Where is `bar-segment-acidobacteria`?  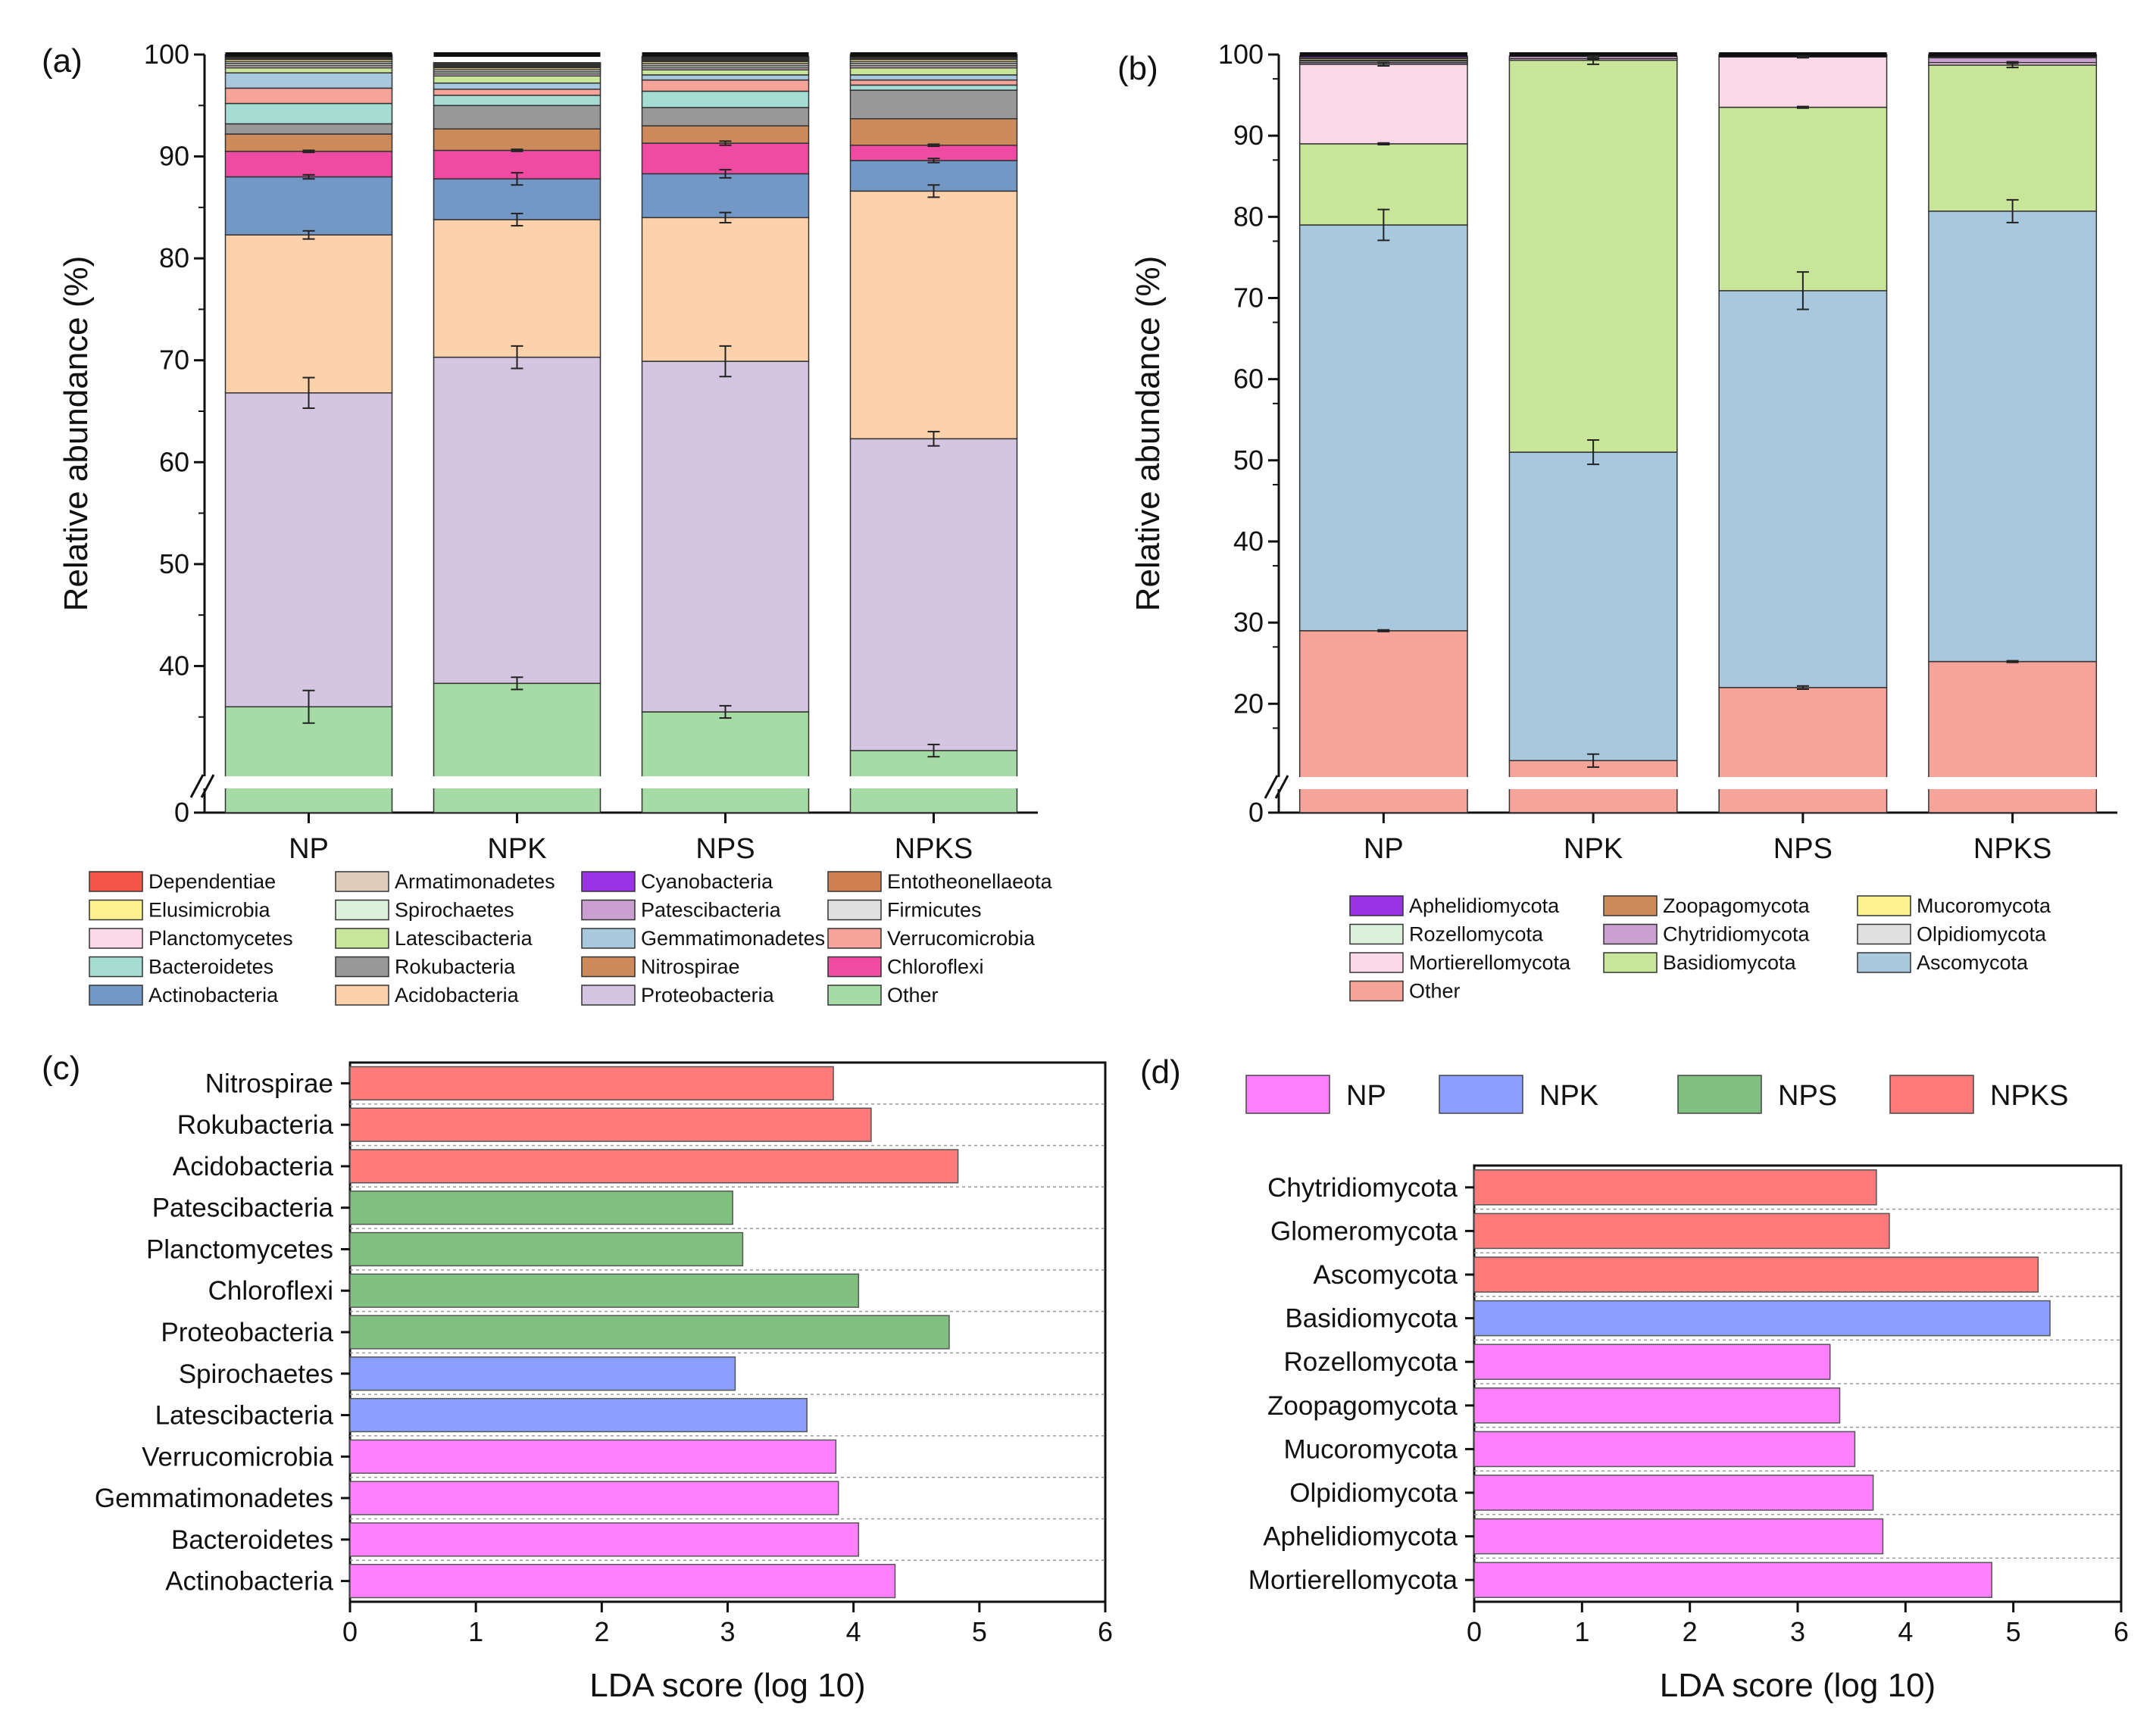
bar-segment-acidobacteria is located at coordinates (517, 288).